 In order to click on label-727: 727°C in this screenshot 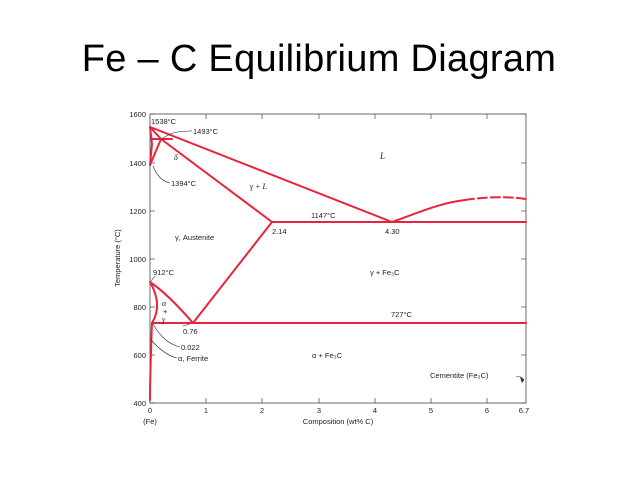, I will do `click(402, 314)`.